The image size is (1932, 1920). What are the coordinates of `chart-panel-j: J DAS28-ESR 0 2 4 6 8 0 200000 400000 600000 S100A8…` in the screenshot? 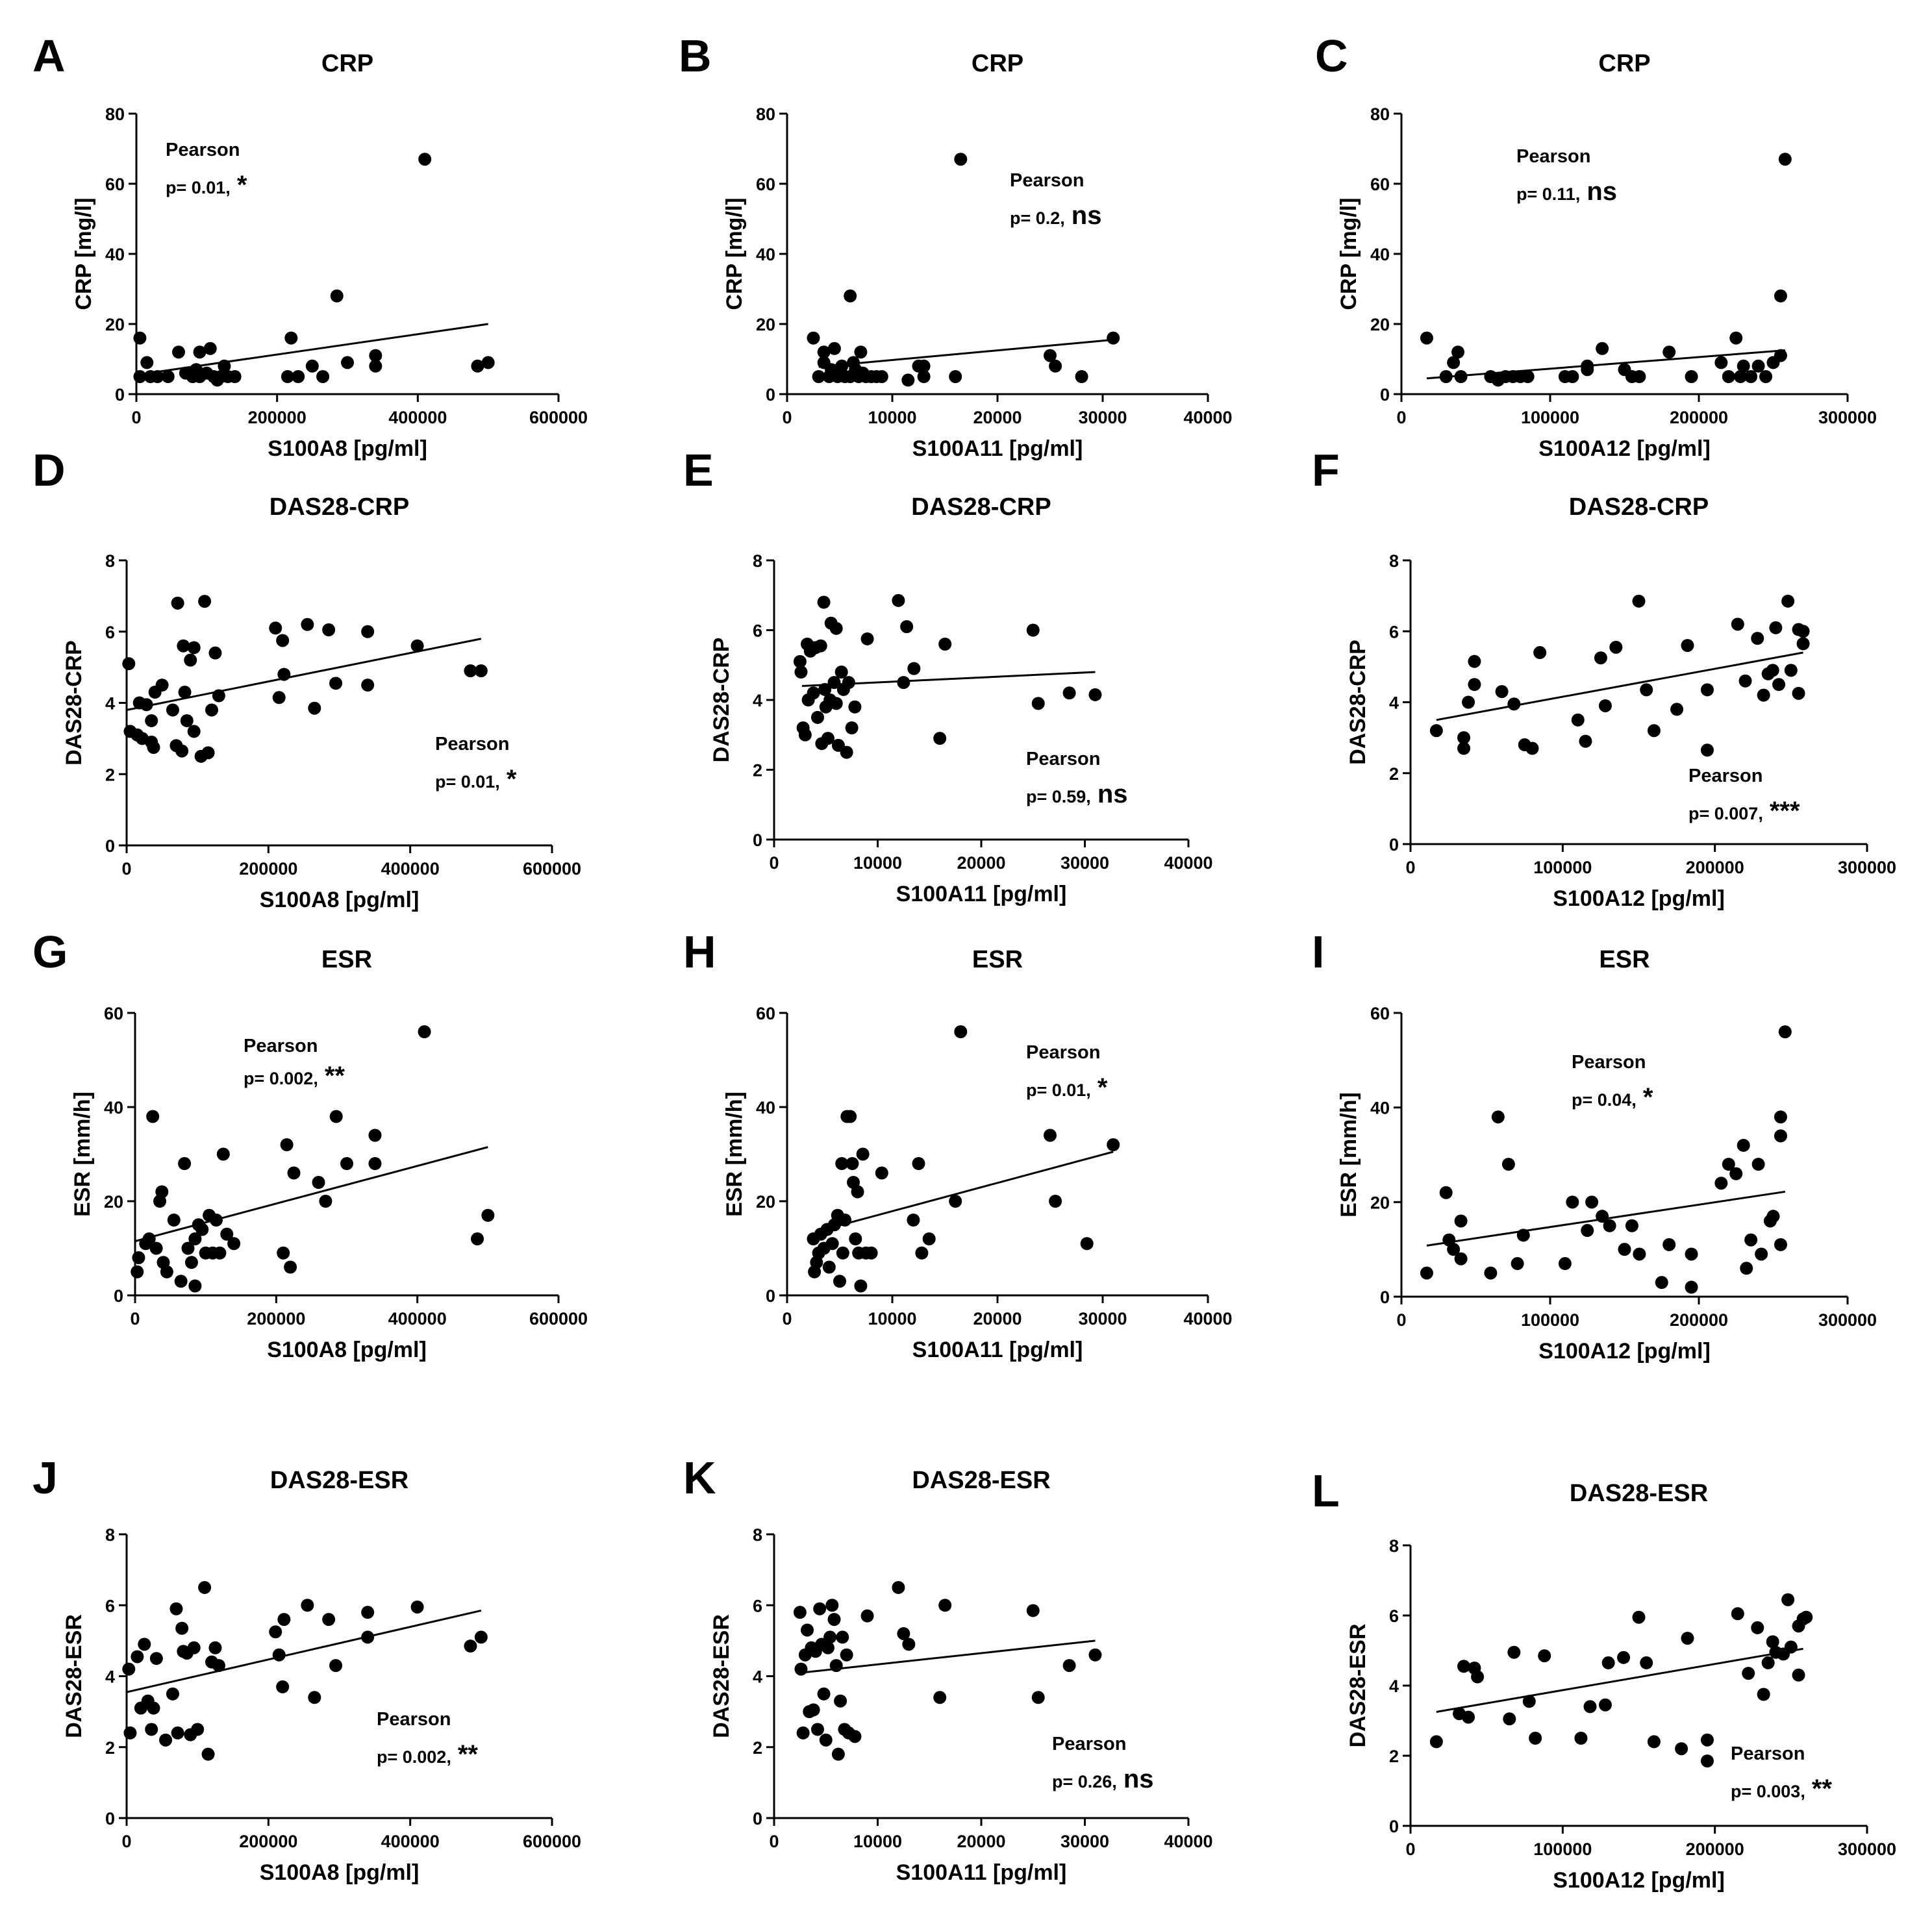 It's located at (306, 1668).